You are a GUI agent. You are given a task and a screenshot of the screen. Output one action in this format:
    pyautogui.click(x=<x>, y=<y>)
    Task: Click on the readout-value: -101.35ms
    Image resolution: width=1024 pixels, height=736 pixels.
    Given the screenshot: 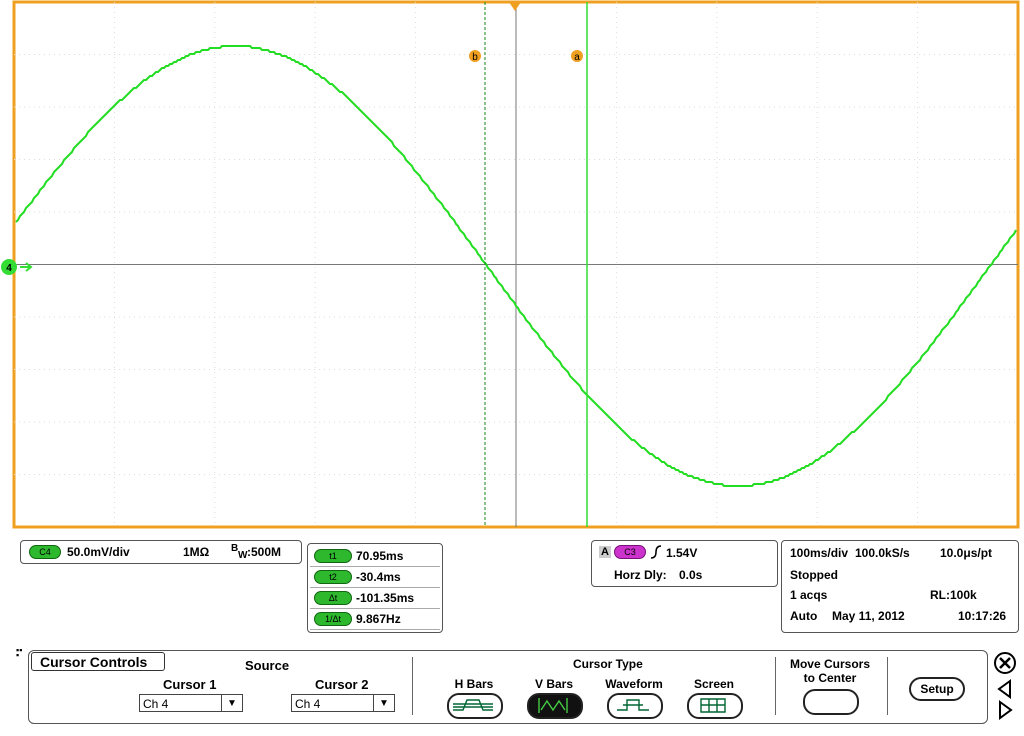 What is the action you would take?
    pyautogui.click(x=385, y=598)
    